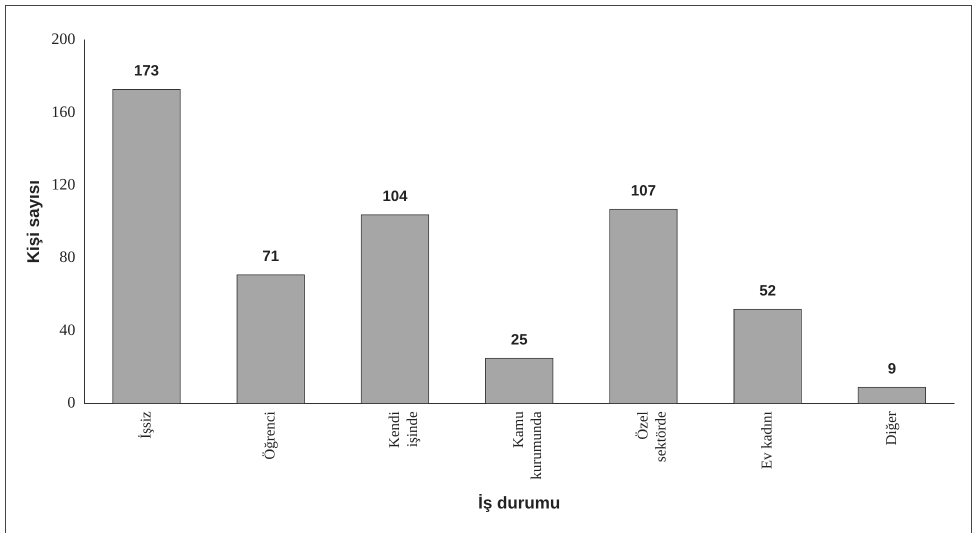 The image size is (979, 533). What do you see at coordinates (519, 502) in the screenshot?
I see `x-axis-title: İş durumu` at bounding box center [519, 502].